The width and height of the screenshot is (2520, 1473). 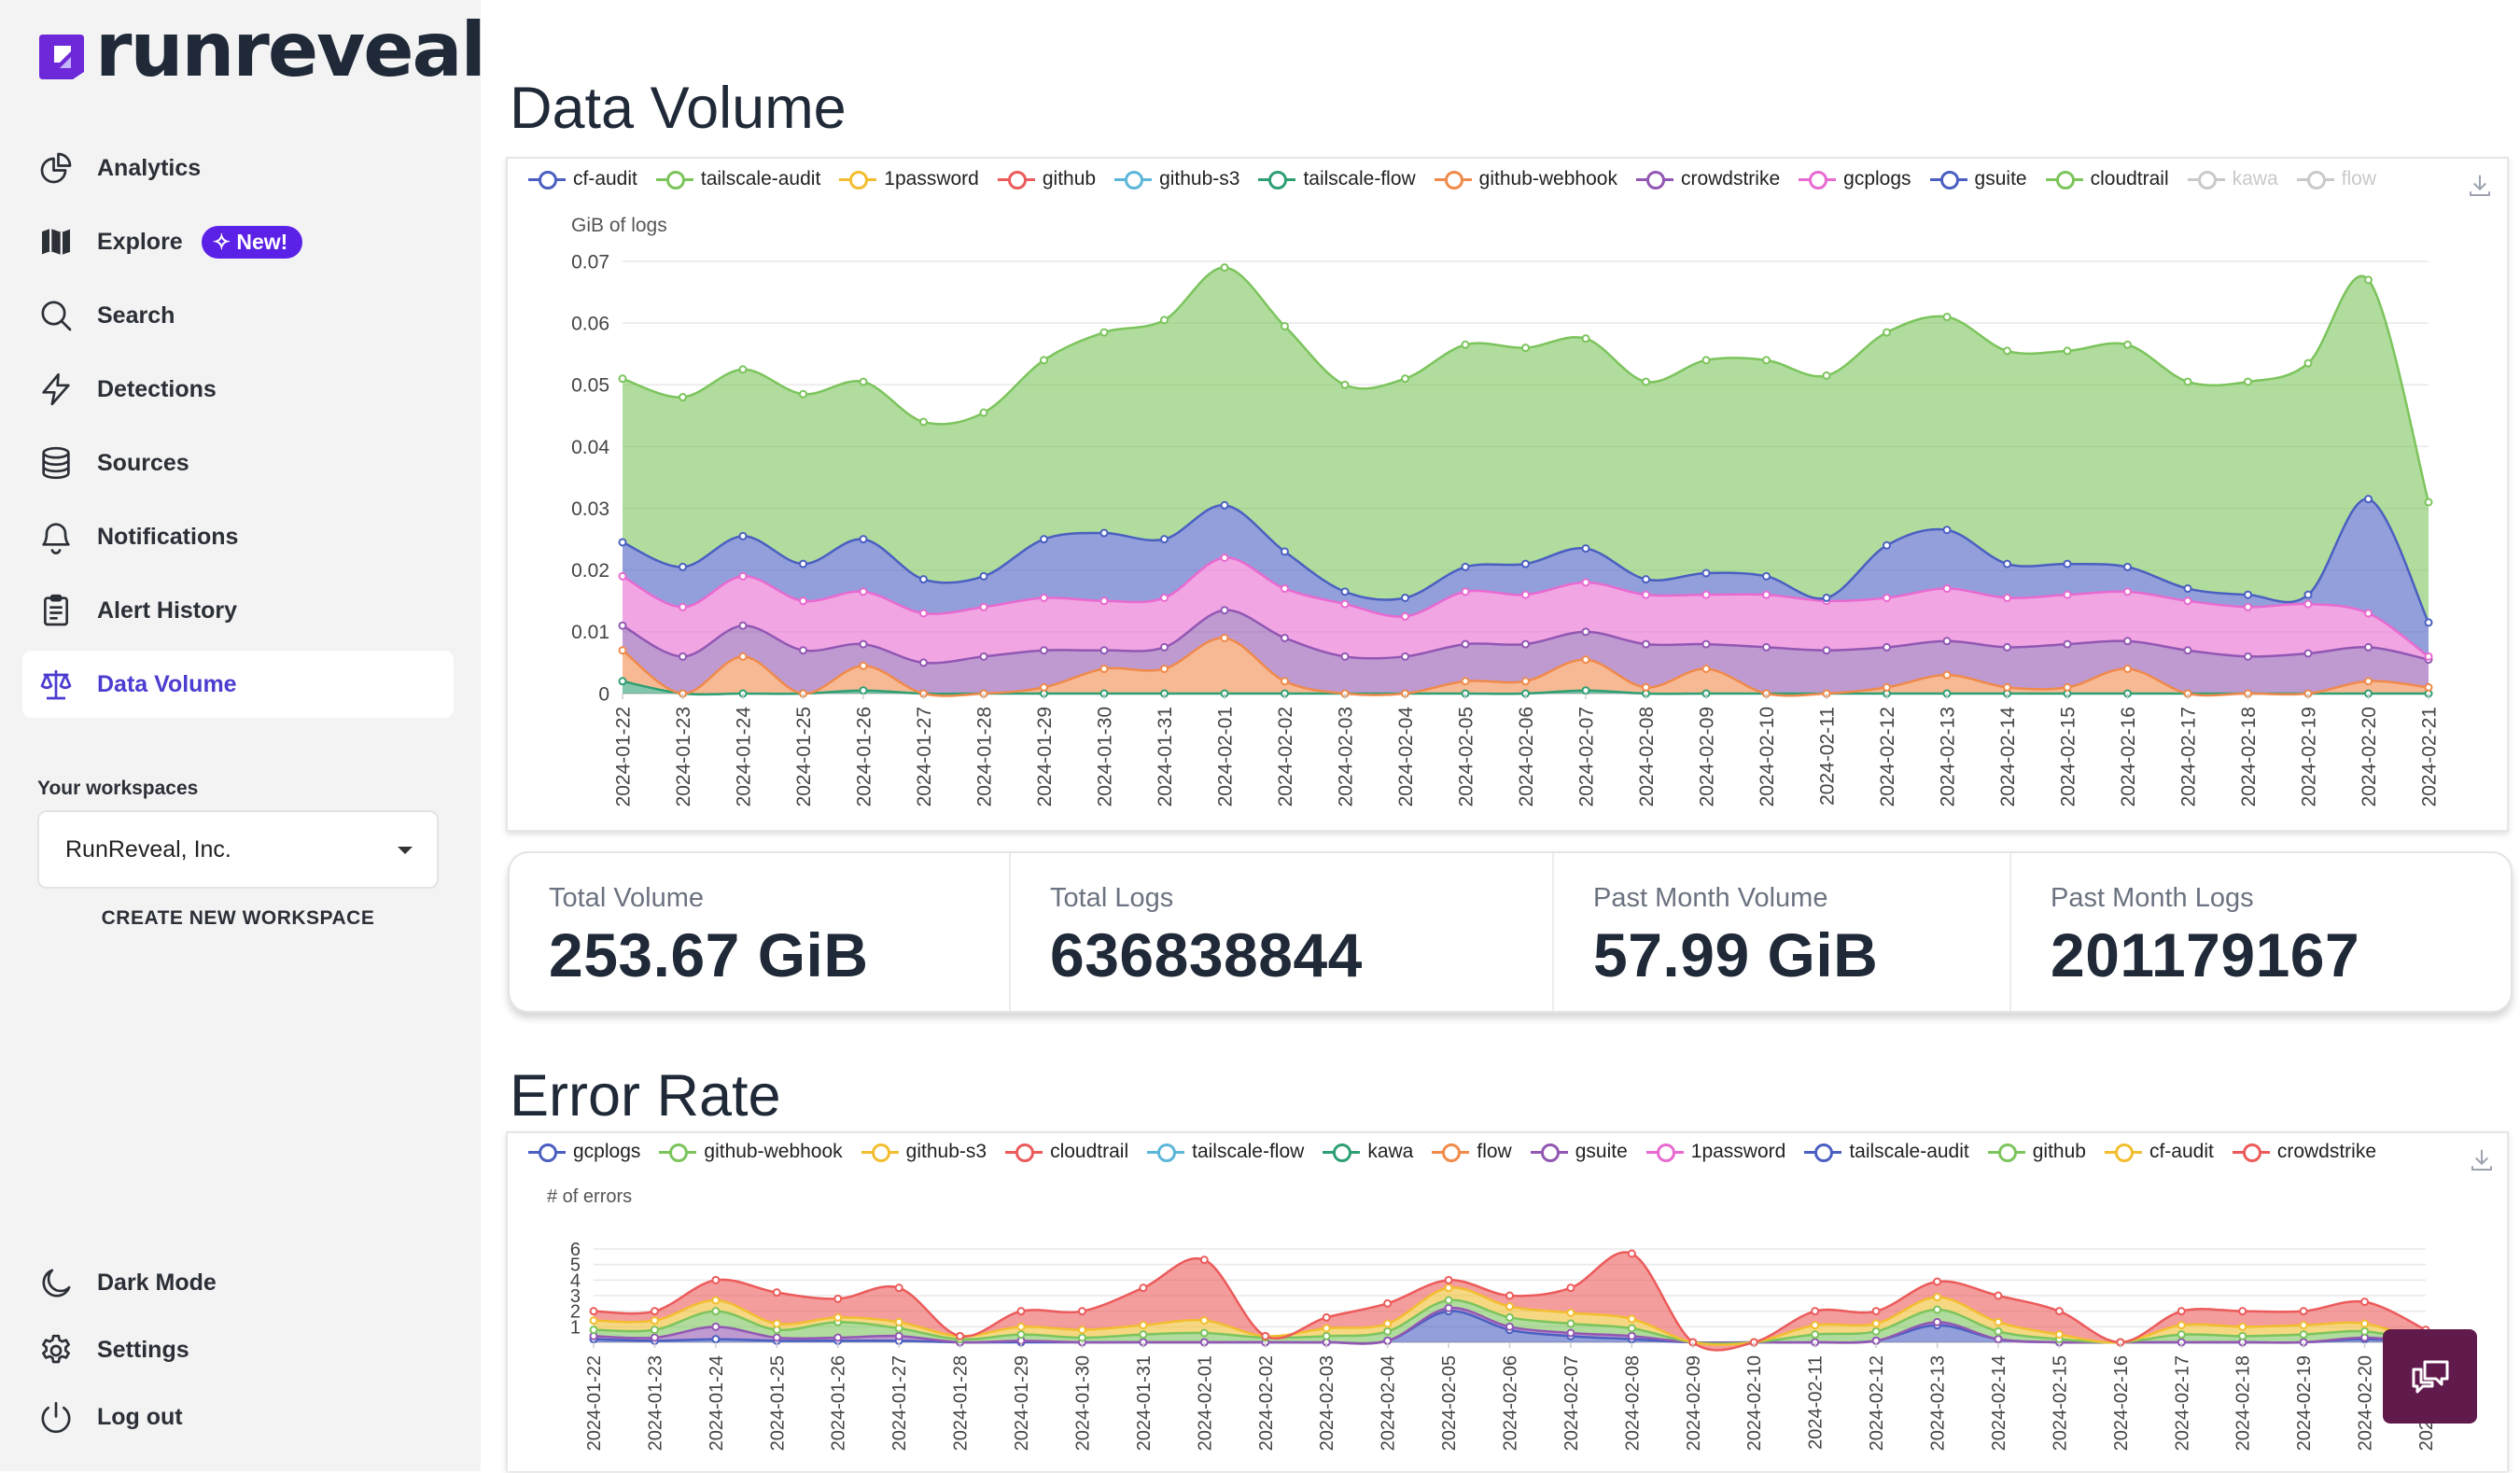 I want to click on sidebar-item-data-volume: Data Volume, so click(x=238, y=684).